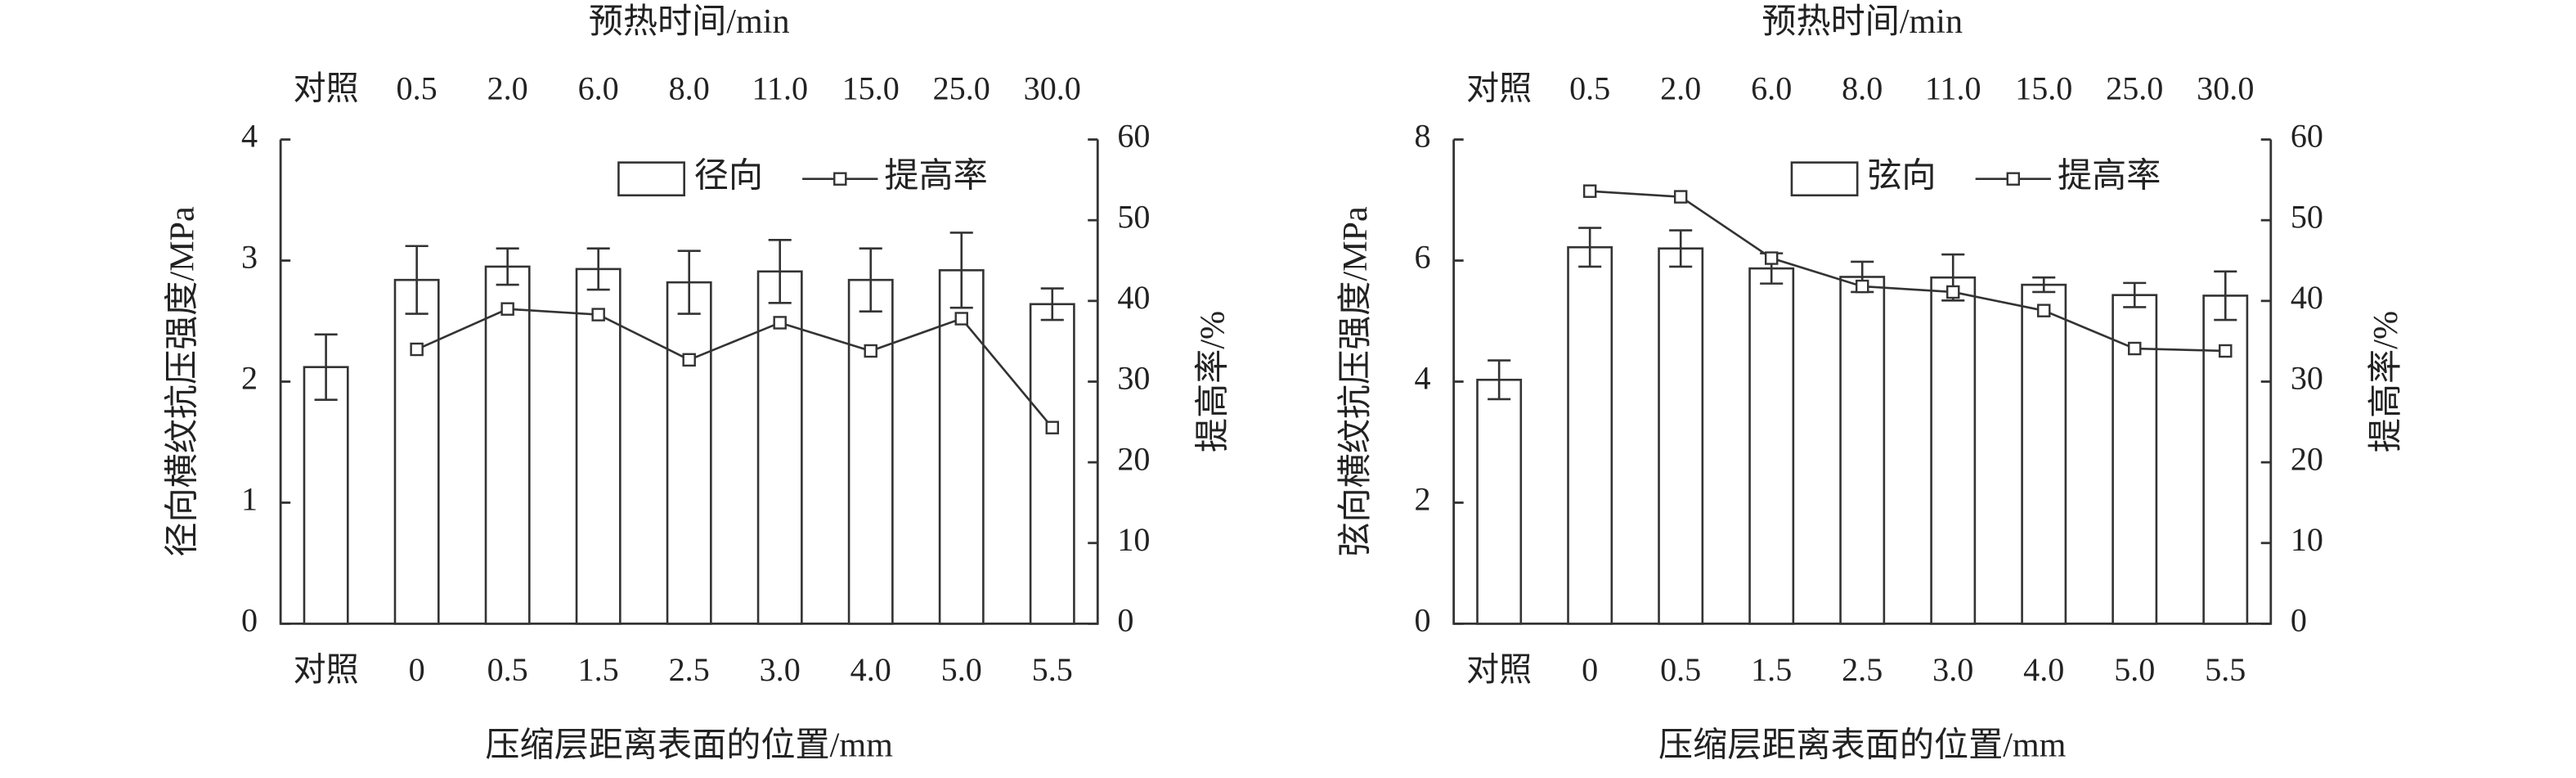 The height and width of the screenshot is (778, 2576). What do you see at coordinates (780, 88) in the screenshot?
I see `top-tick-label: 11.0` at bounding box center [780, 88].